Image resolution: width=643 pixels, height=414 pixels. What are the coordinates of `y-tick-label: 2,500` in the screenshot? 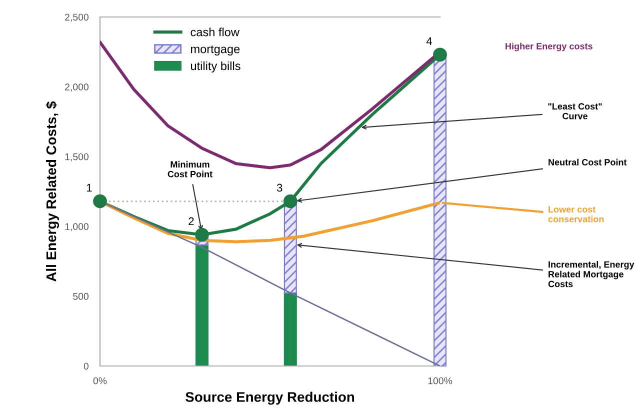 It's located at (77, 18).